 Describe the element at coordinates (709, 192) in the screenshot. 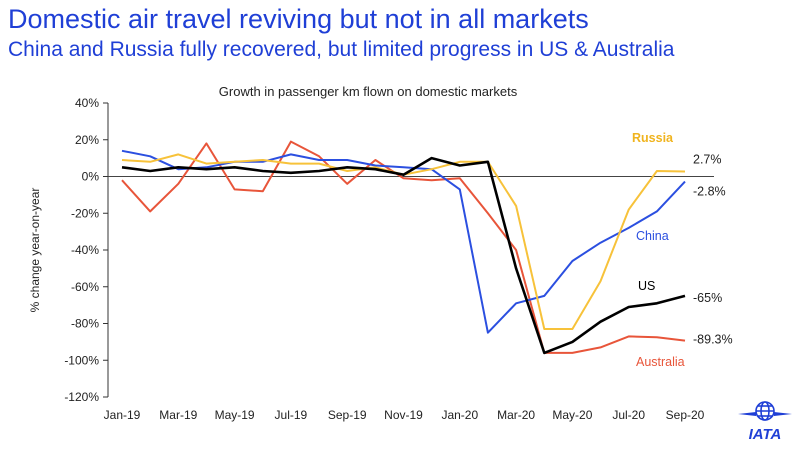

I see `end-value-china: -2.8%` at that location.